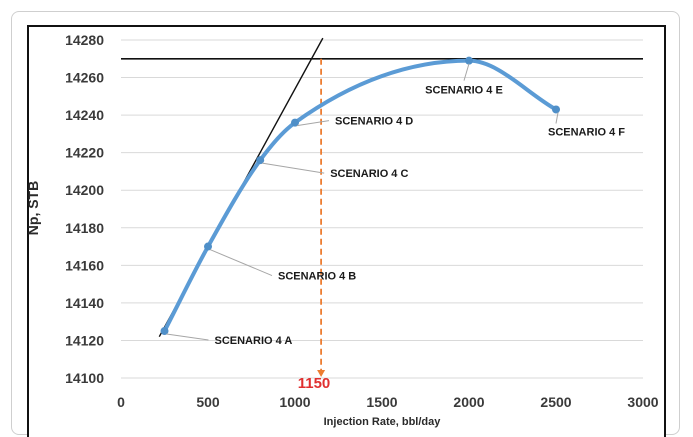  Describe the element at coordinates (84, 153) in the screenshot. I see `y-tick-label: 14220` at that location.